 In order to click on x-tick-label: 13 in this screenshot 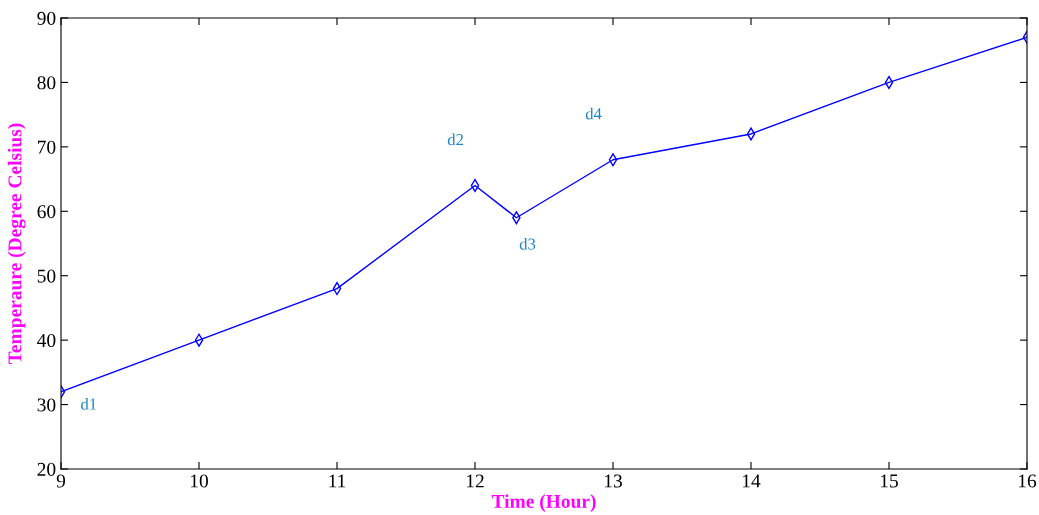, I will do `click(613, 481)`.